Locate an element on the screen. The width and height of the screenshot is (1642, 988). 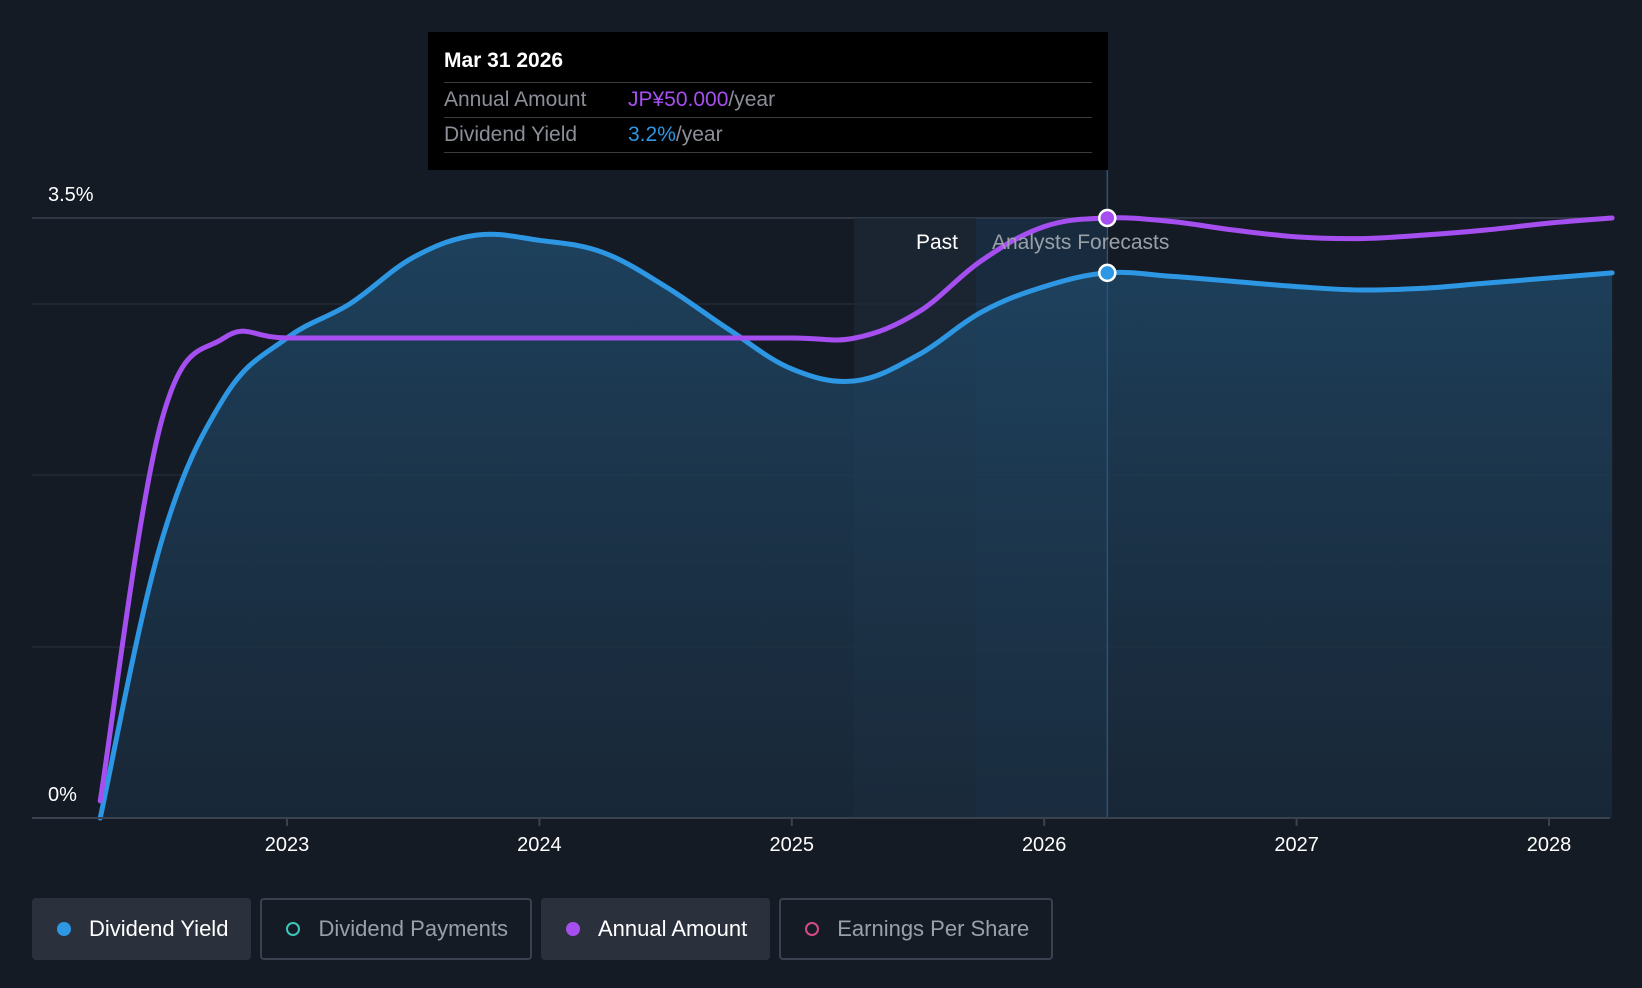
x-axis-tick-label: 2025 is located at coordinates (792, 845).